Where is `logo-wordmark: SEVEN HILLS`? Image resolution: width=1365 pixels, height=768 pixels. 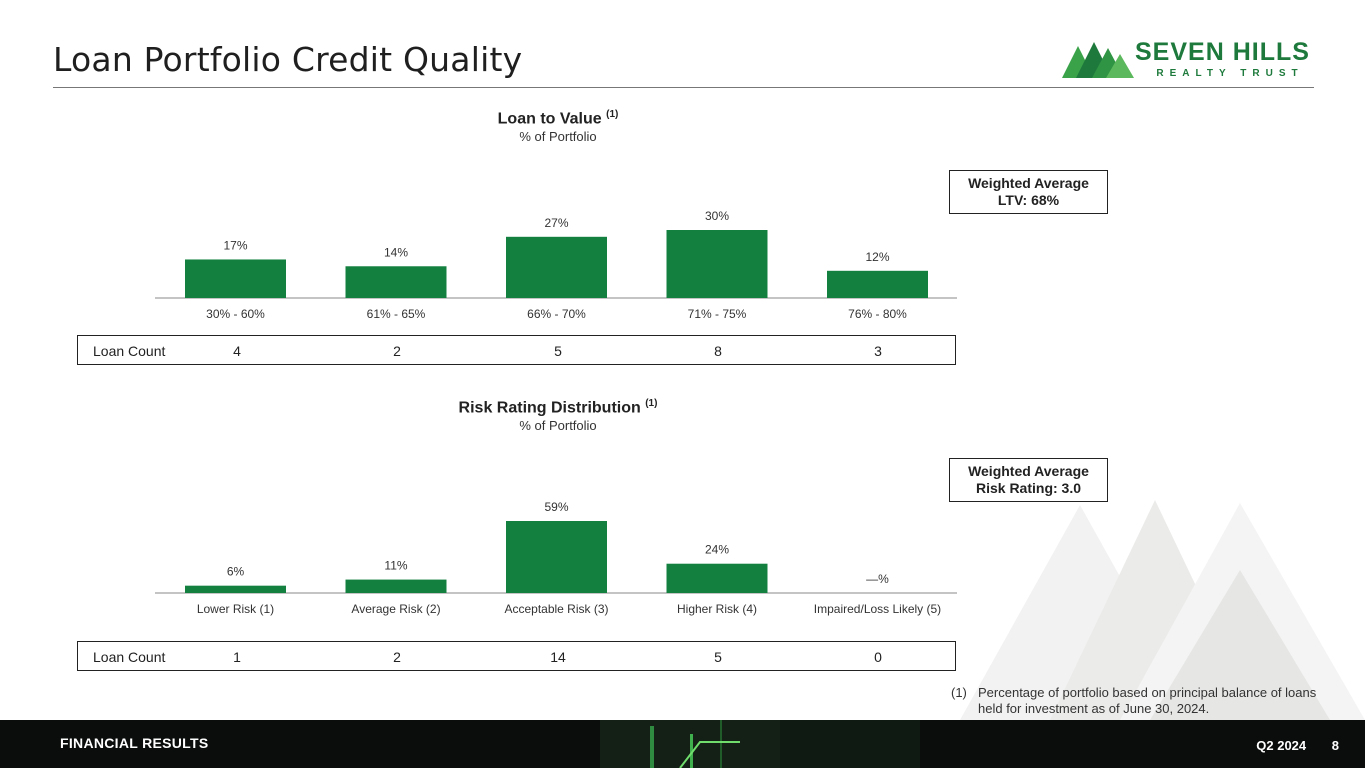 logo-wordmark: SEVEN HILLS is located at coordinates (1222, 52).